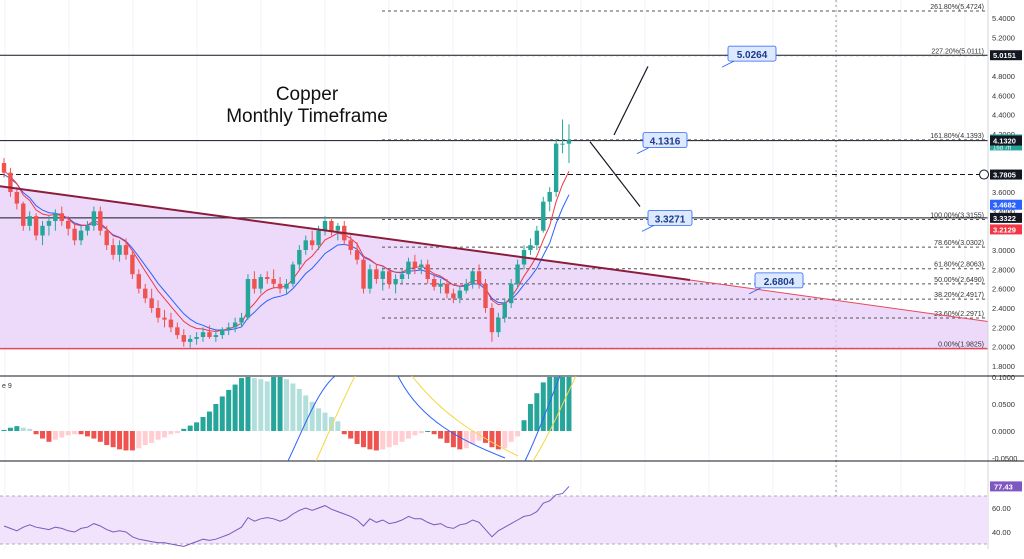 The height and width of the screenshot is (559, 1024). Describe the element at coordinates (1003, 192) in the screenshot. I see `price-tick-label: 3.6000` at that location.